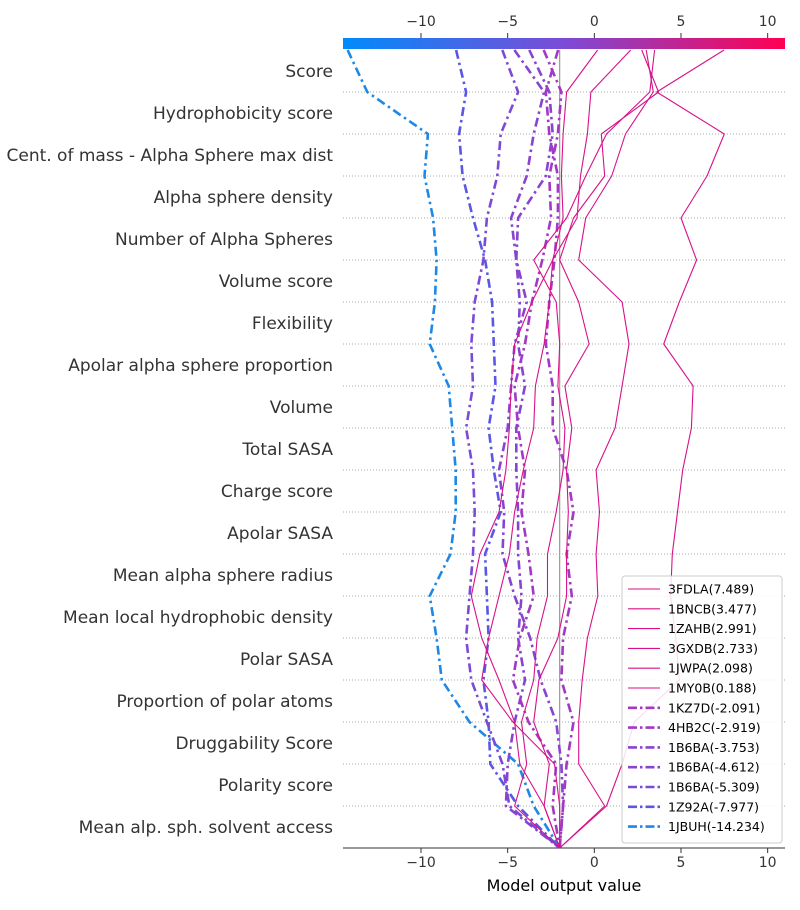  I want to click on legend-entry: 1BNCB(3.477), so click(712, 608).